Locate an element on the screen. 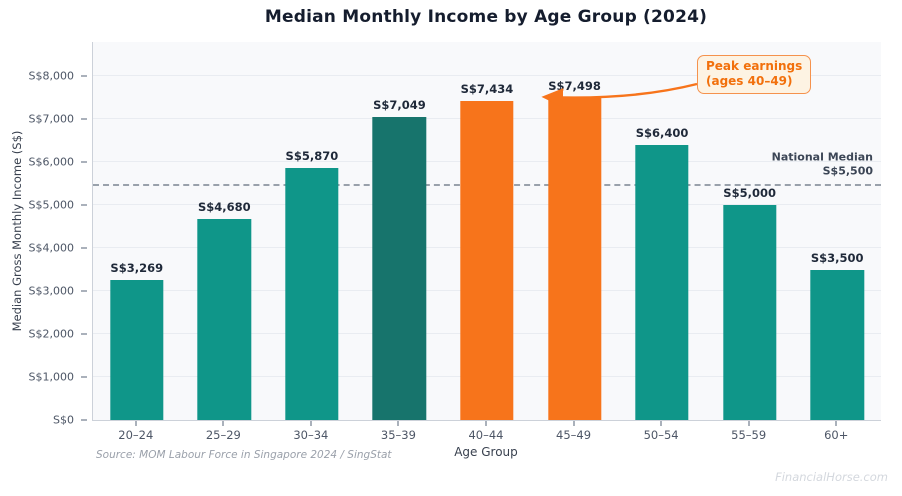 The height and width of the screenshot is (496, 902). bar-slot: S$3,500 is located at coordinates (837, 231).